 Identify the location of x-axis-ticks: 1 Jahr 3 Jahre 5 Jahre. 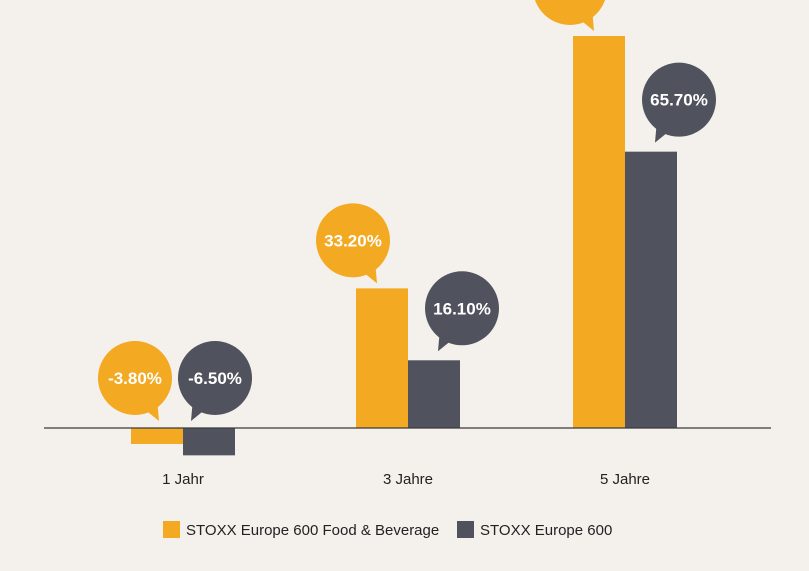
(406, 479).